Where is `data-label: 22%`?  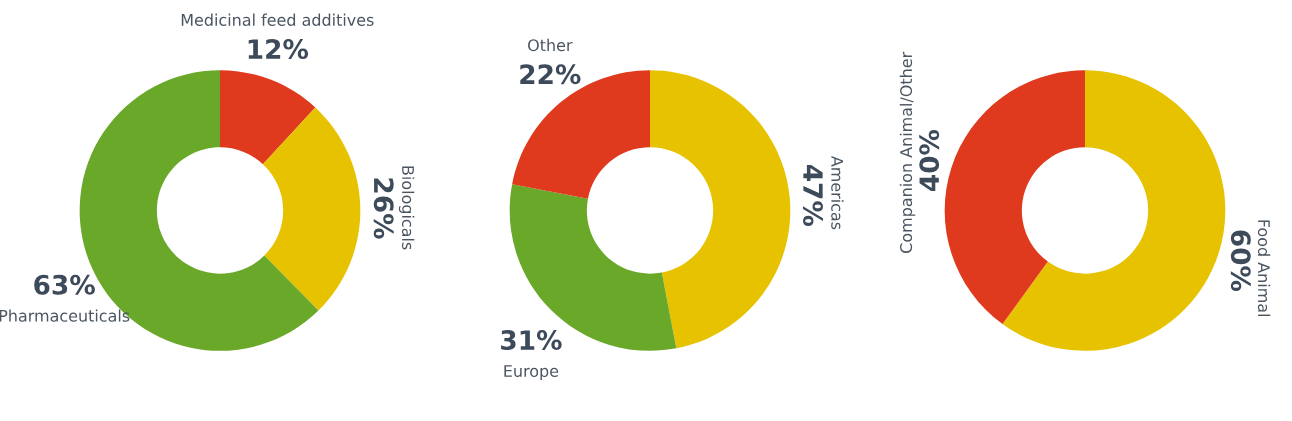
data-label: 22% is located at coordinates (550, 74).